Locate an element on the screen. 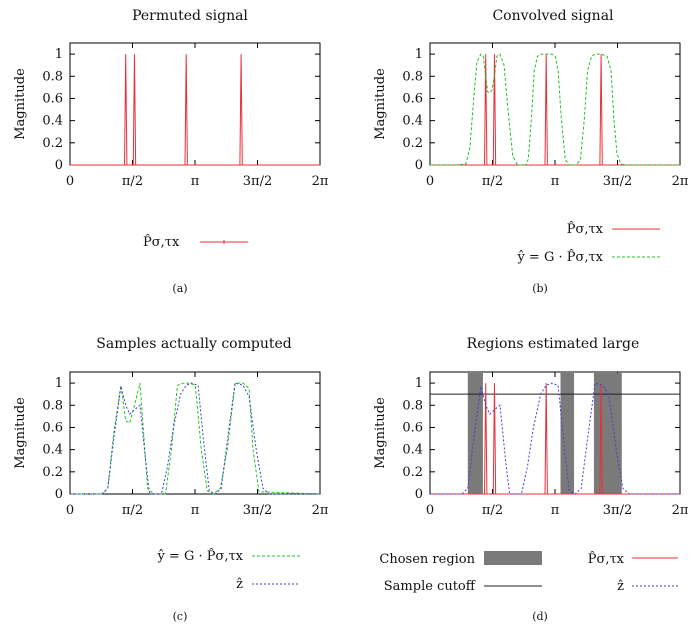 The width and height of the screenshot is (700, 633). panel-b-title: Convolved signal is located at coordinates (553, 16).